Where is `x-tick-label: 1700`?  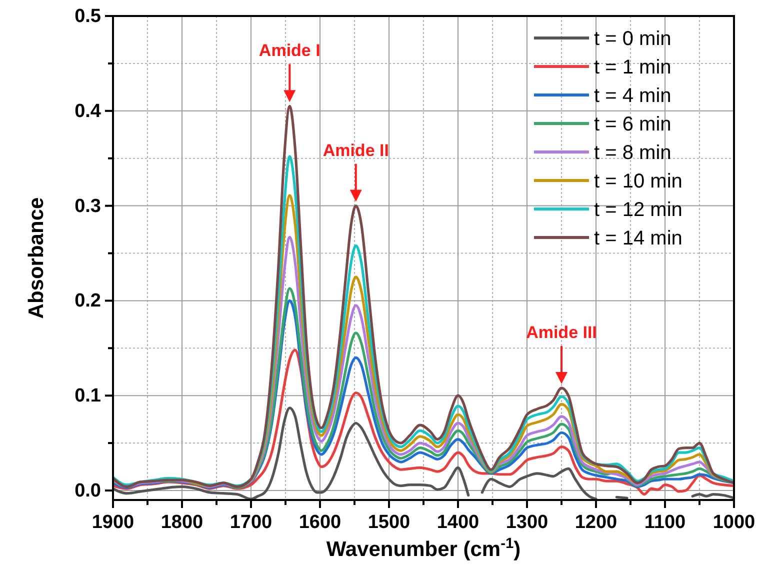
x-tick-label: 1700 is located at coordinates (251, 522).